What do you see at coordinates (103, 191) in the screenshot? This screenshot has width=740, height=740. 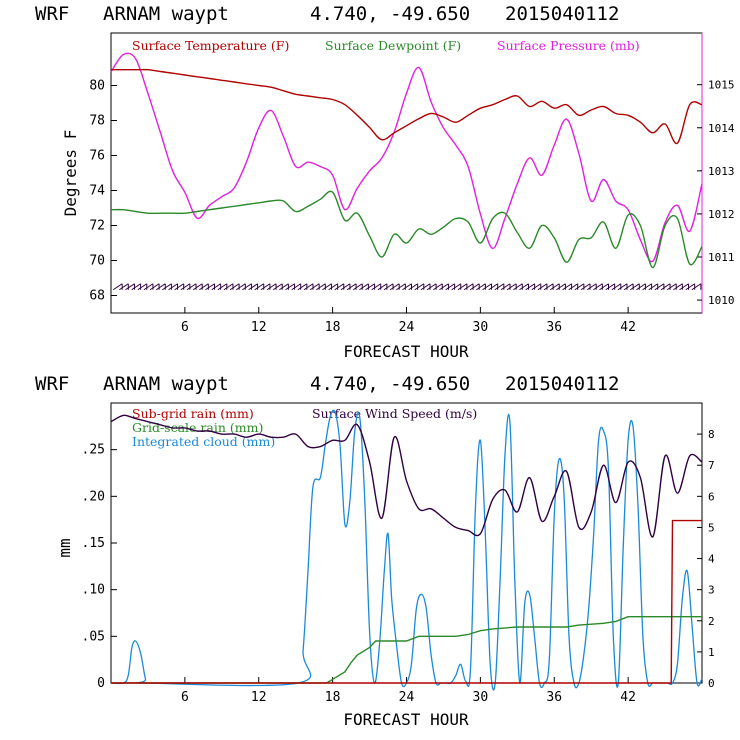 I see `panel1-y-ticks: 68 70 72 74 76 78 80` at bounding box center [103, 191].